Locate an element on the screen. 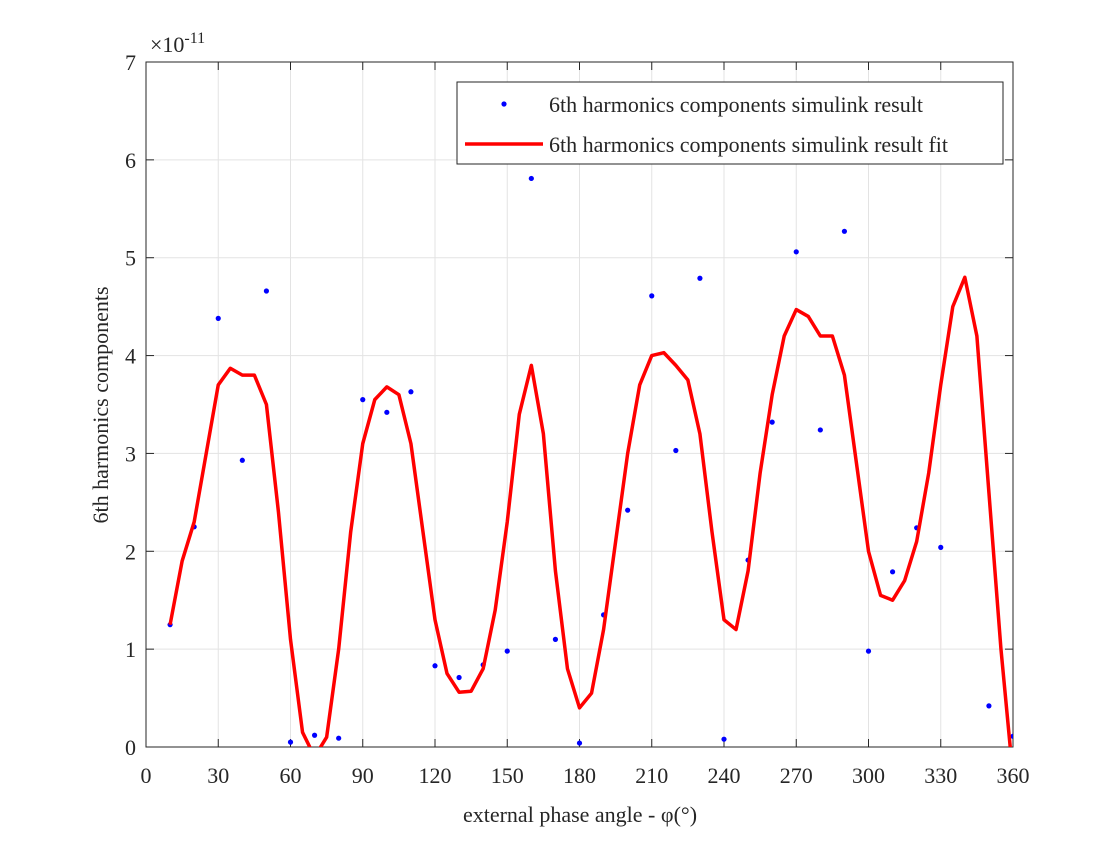  x-tick-label: 150 is located at coordinates (507, 775).